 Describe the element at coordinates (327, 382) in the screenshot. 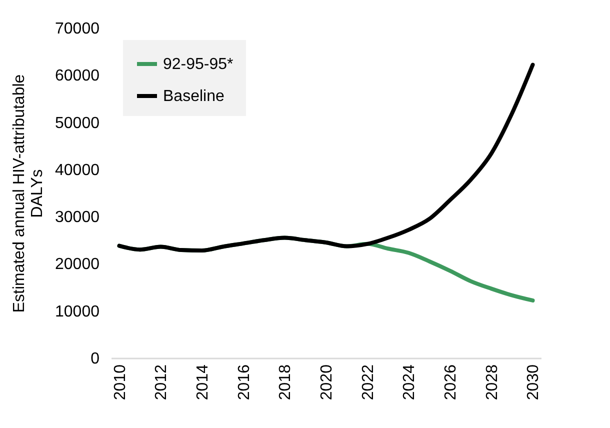

I see `x-tick-label: 2020` at that location.